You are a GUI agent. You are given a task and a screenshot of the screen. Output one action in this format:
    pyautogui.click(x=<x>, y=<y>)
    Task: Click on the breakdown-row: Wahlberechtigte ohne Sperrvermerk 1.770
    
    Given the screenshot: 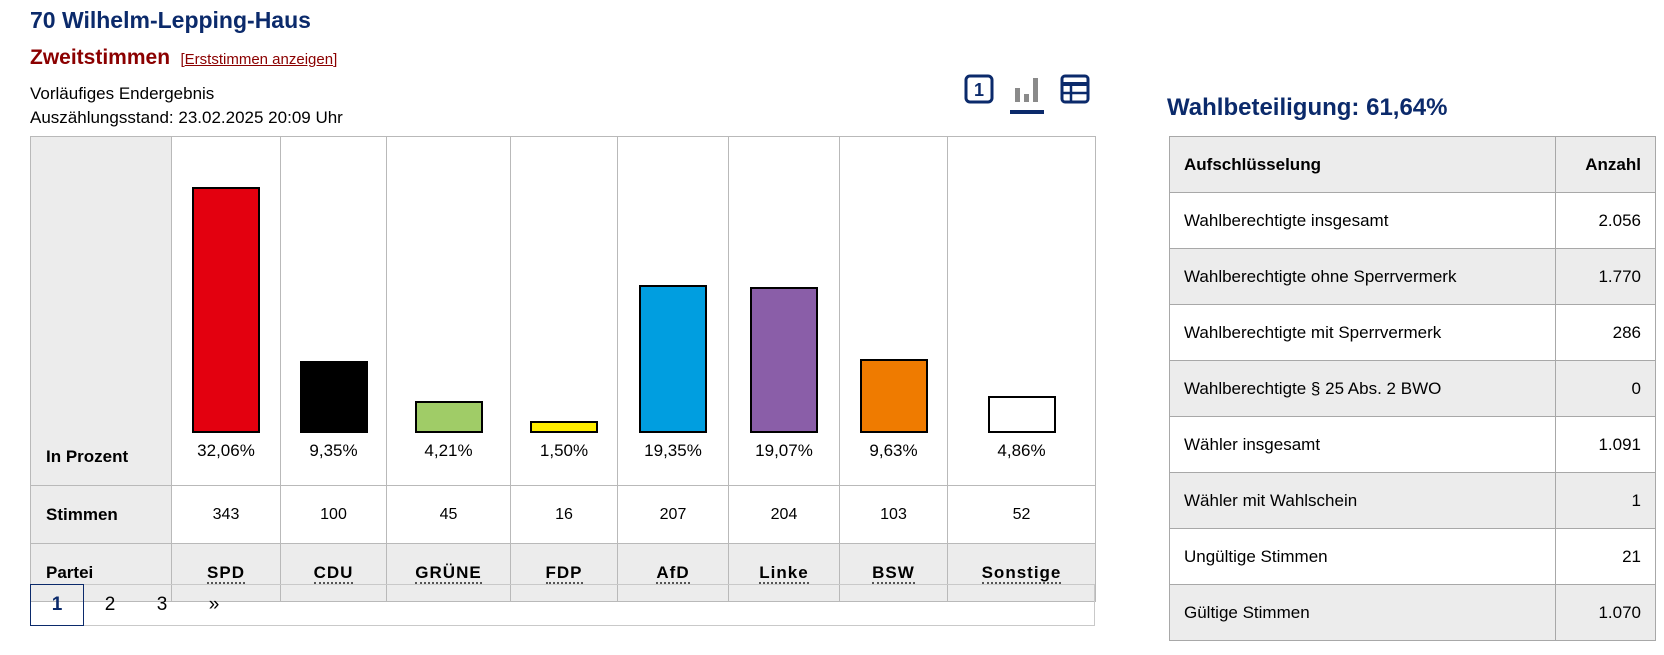 What is the action you would take?
    pyautogui.click(x=1412, y=276)
    